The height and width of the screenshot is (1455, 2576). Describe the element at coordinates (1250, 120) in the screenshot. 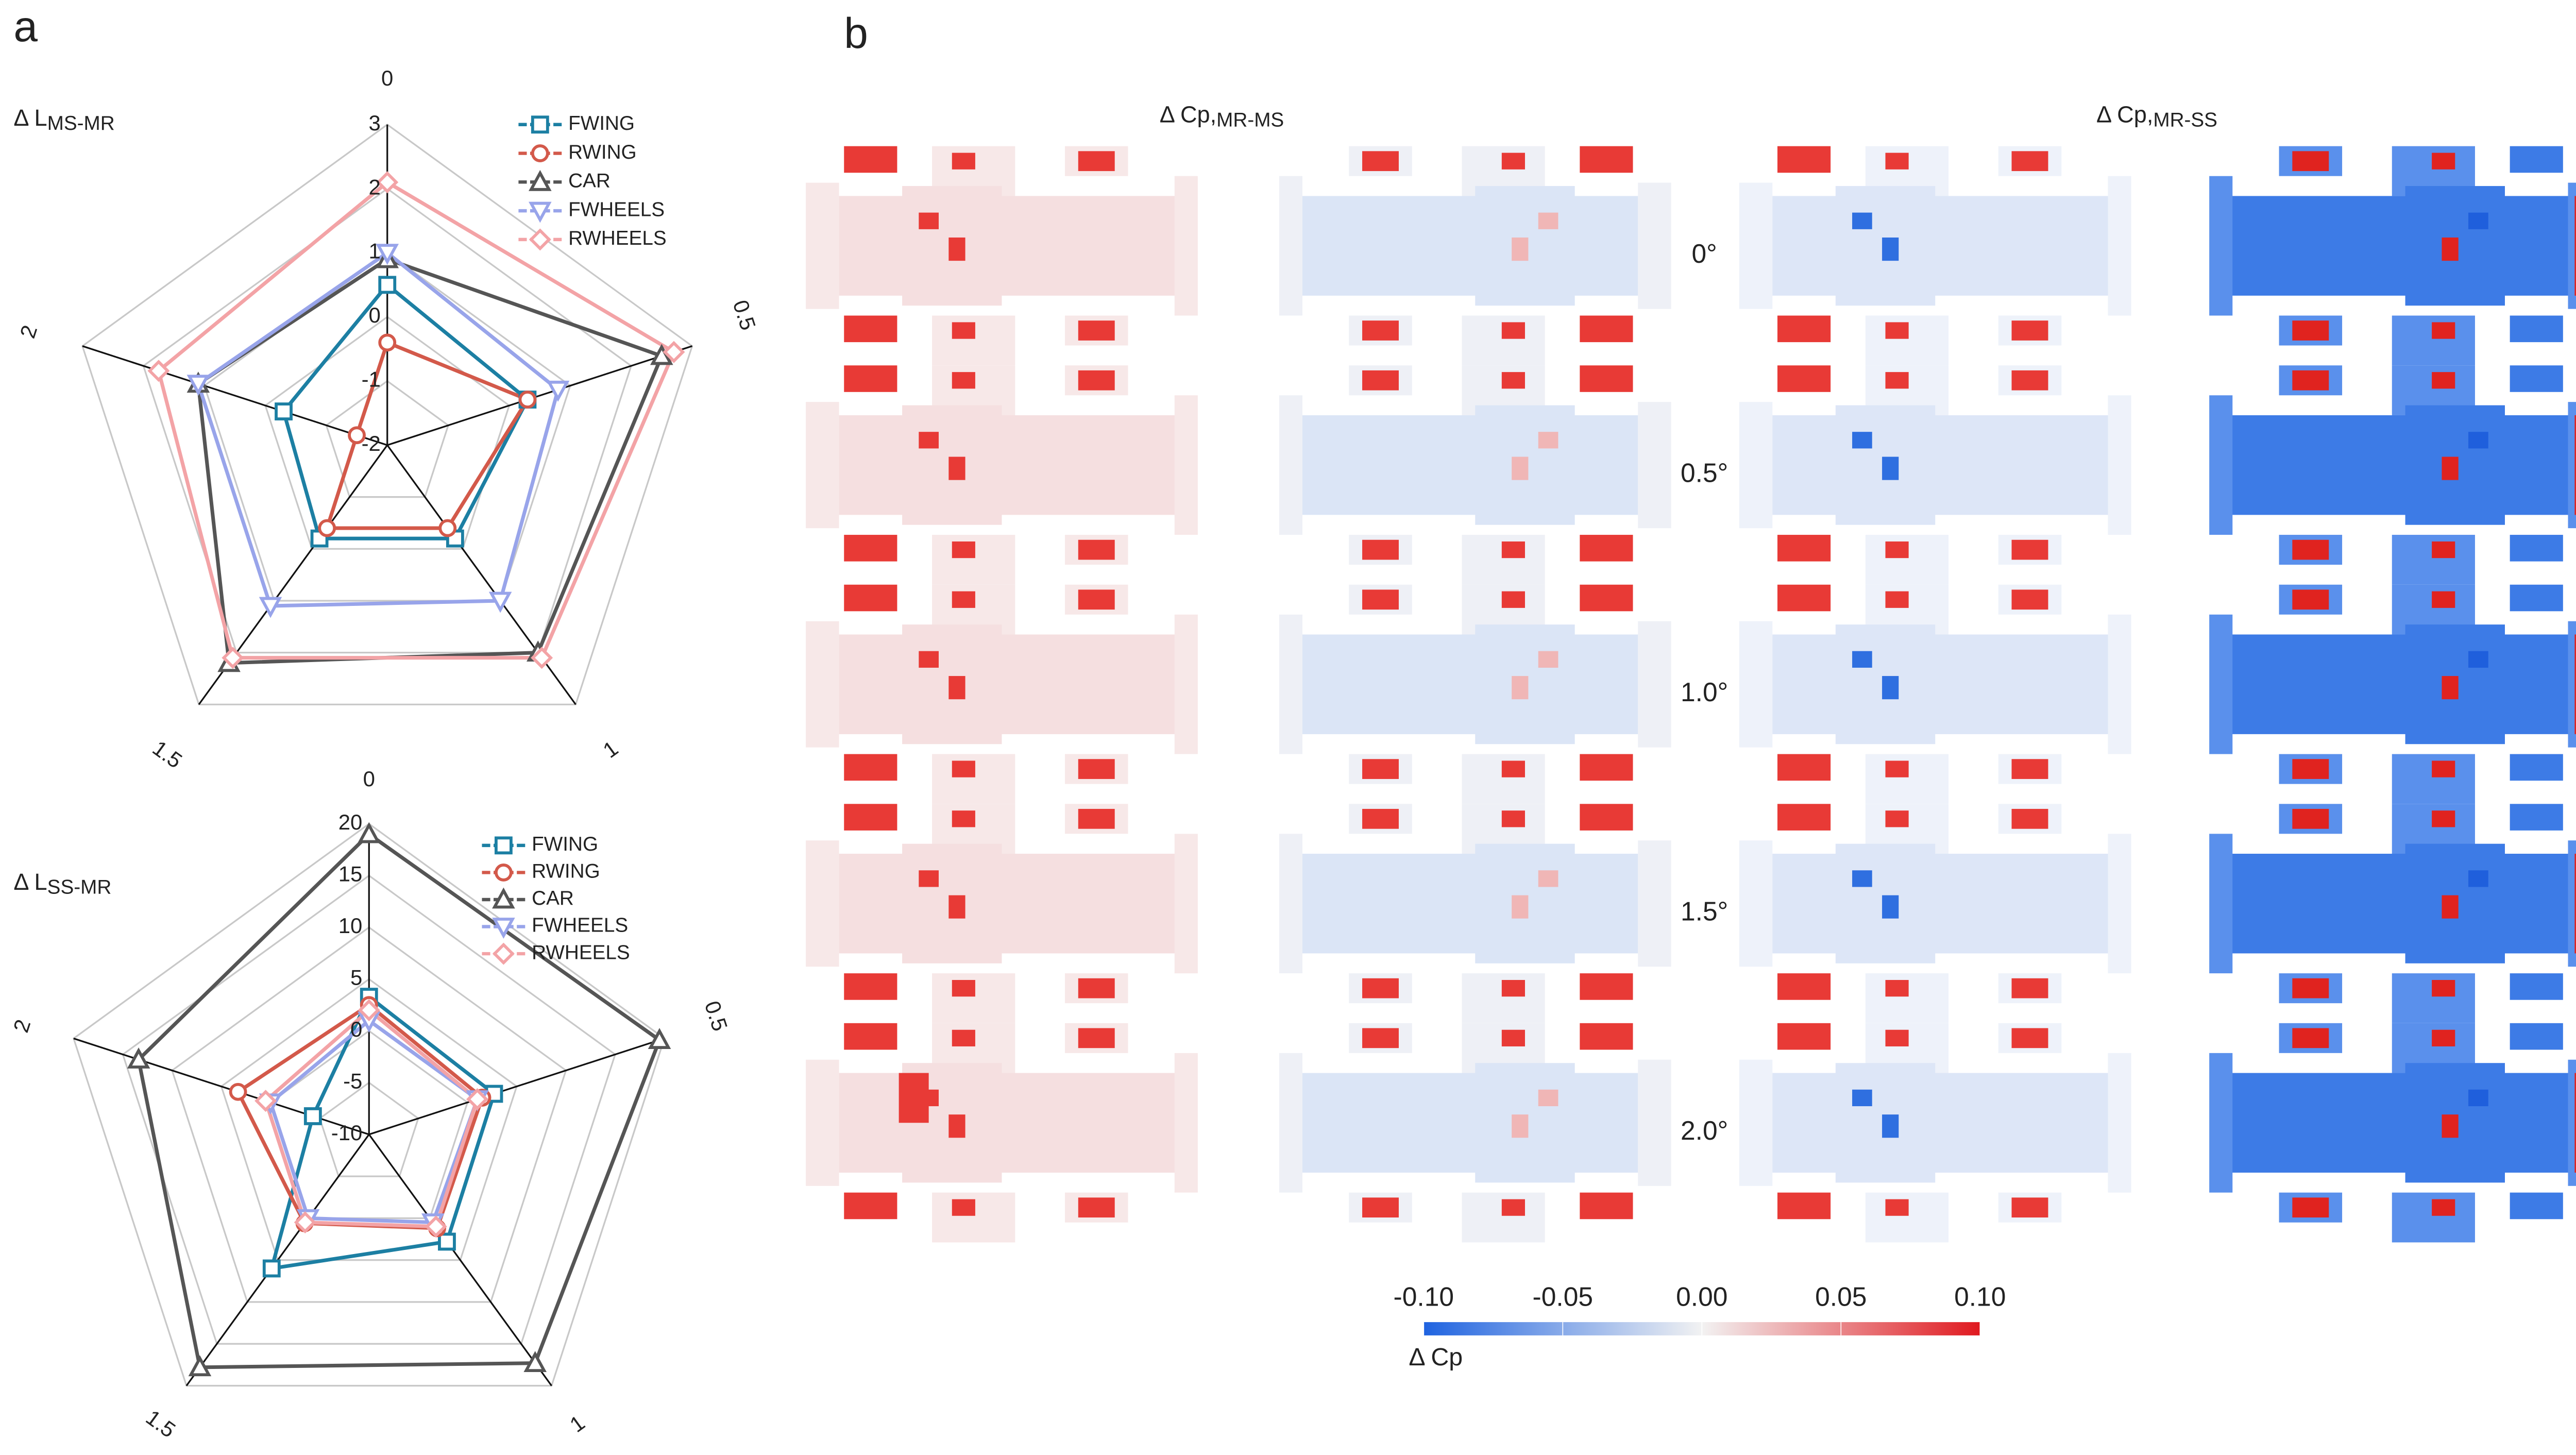

I see `header-sub: MR-MS` at that location.